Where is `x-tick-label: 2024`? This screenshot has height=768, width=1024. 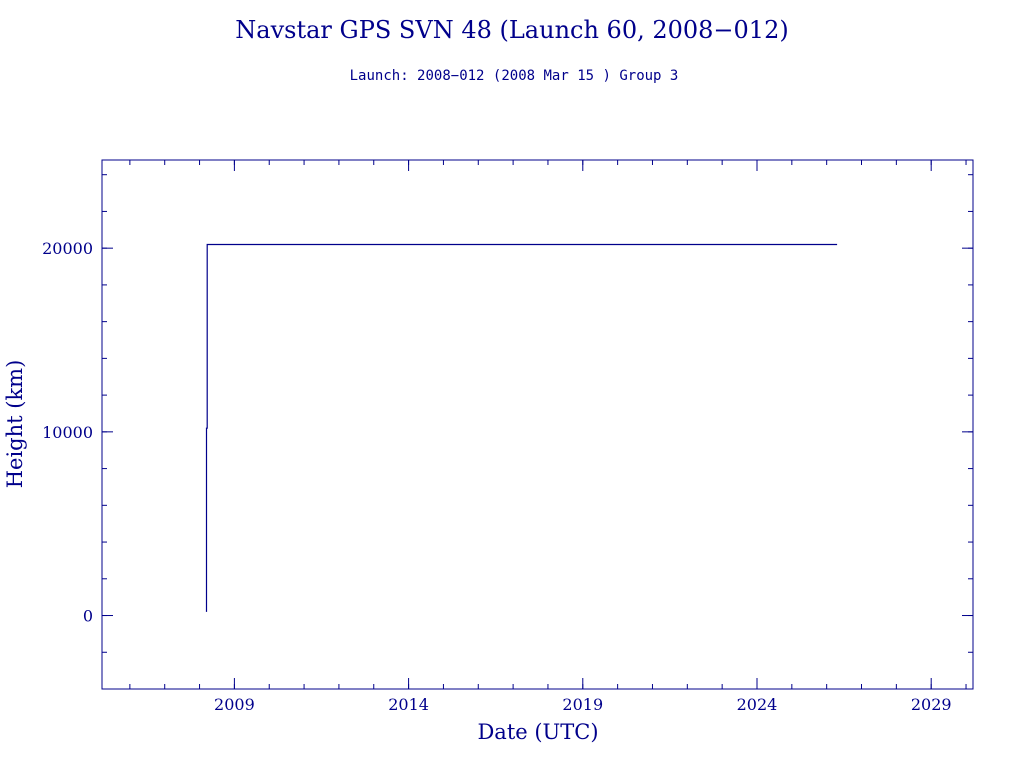 x-tick-label: 2024 is located at coordinates (757, 704).